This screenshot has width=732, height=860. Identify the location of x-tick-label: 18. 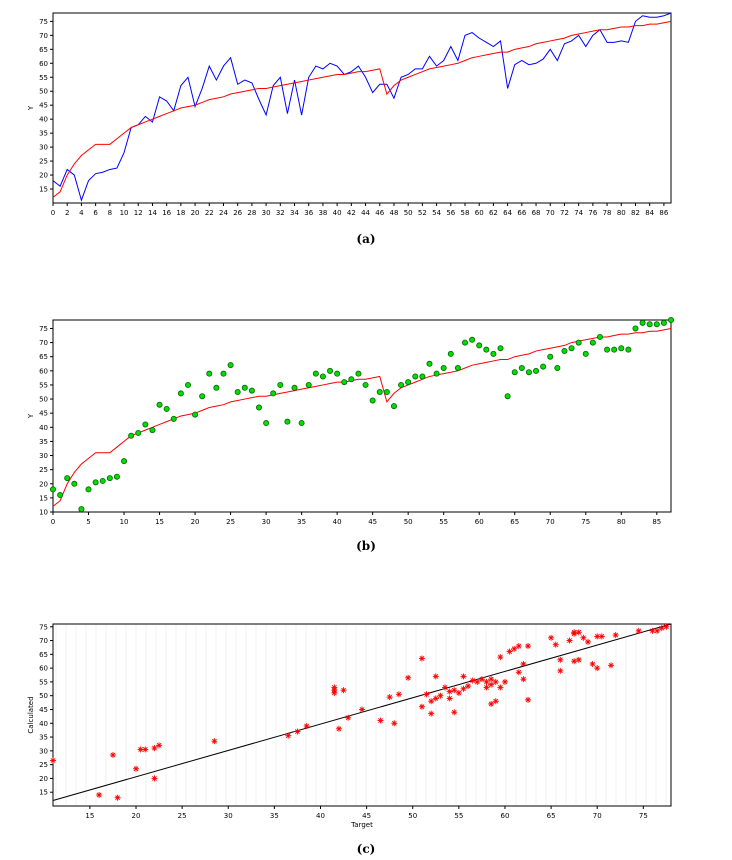
(180, 213).